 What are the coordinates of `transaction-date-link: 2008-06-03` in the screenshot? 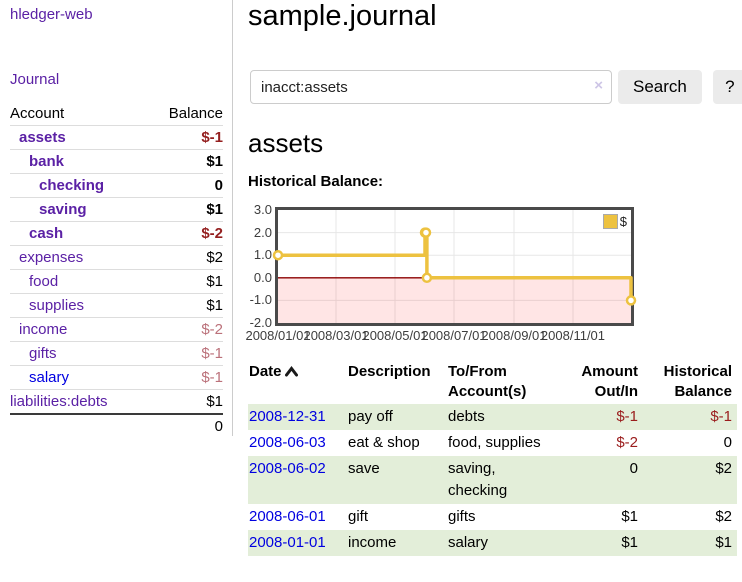 It's located at (287, 442).